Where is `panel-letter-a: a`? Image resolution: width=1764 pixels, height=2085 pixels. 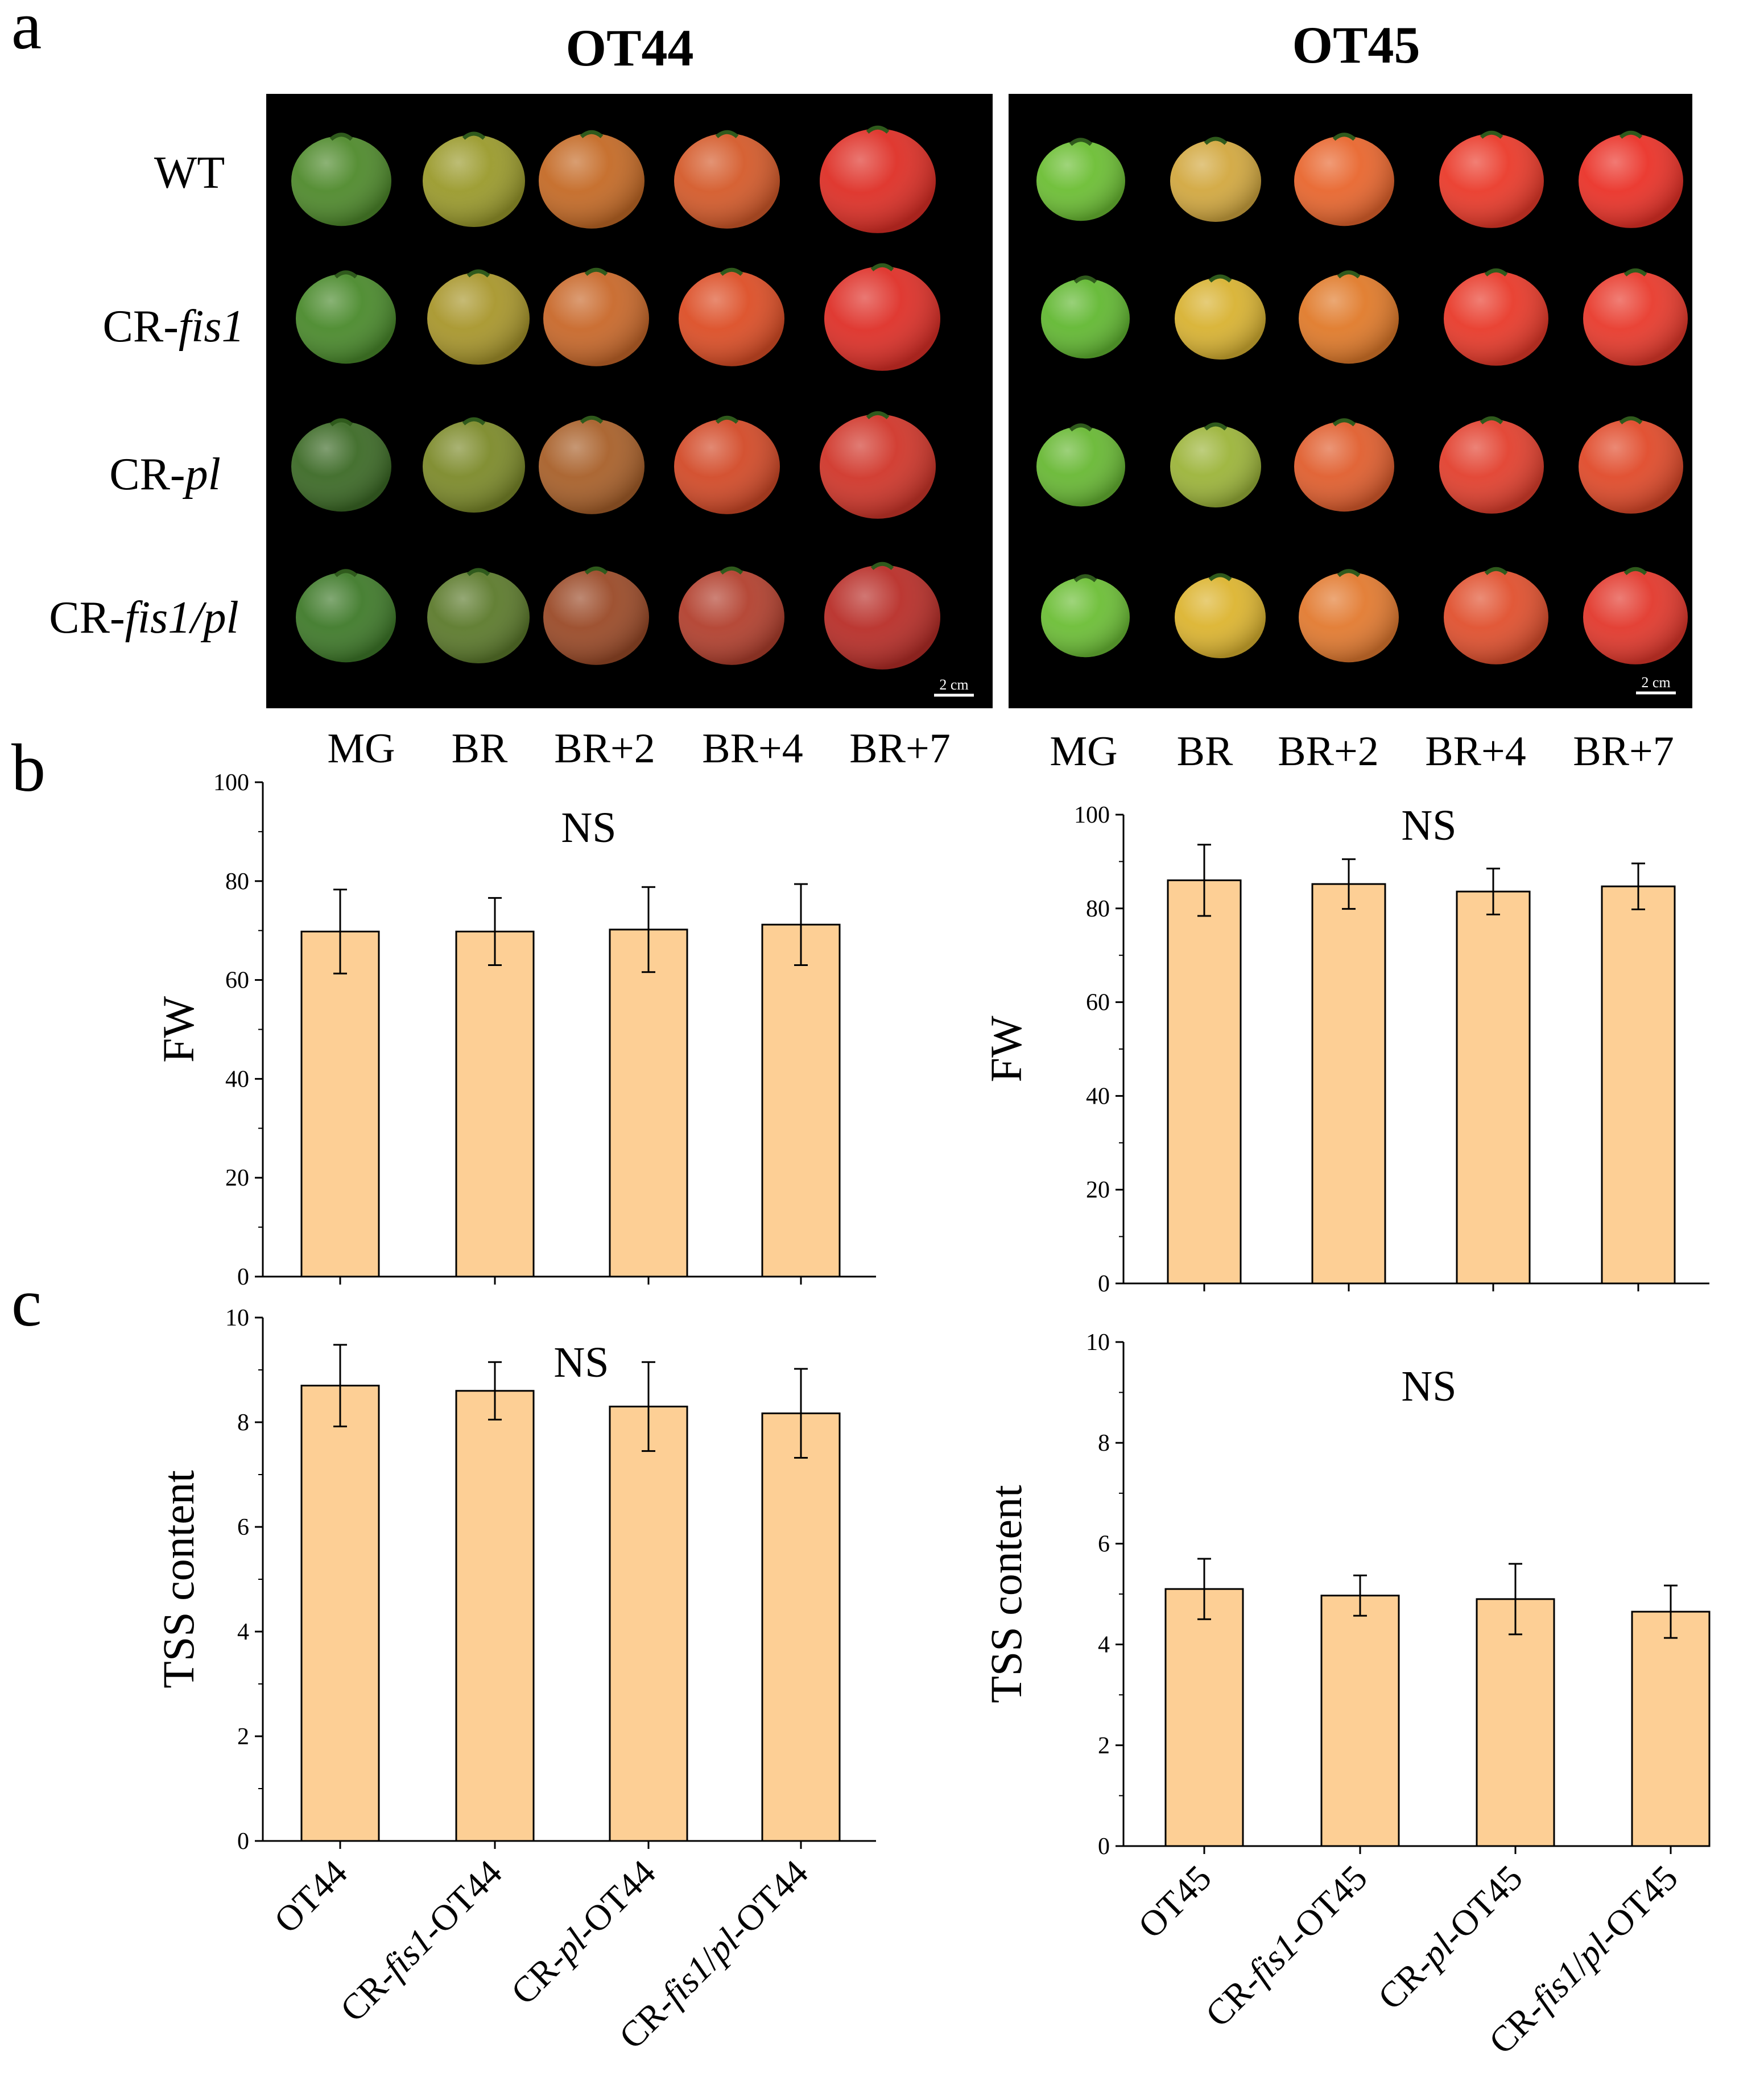
panel-letter-a: a is located at coordinates (26, 31).